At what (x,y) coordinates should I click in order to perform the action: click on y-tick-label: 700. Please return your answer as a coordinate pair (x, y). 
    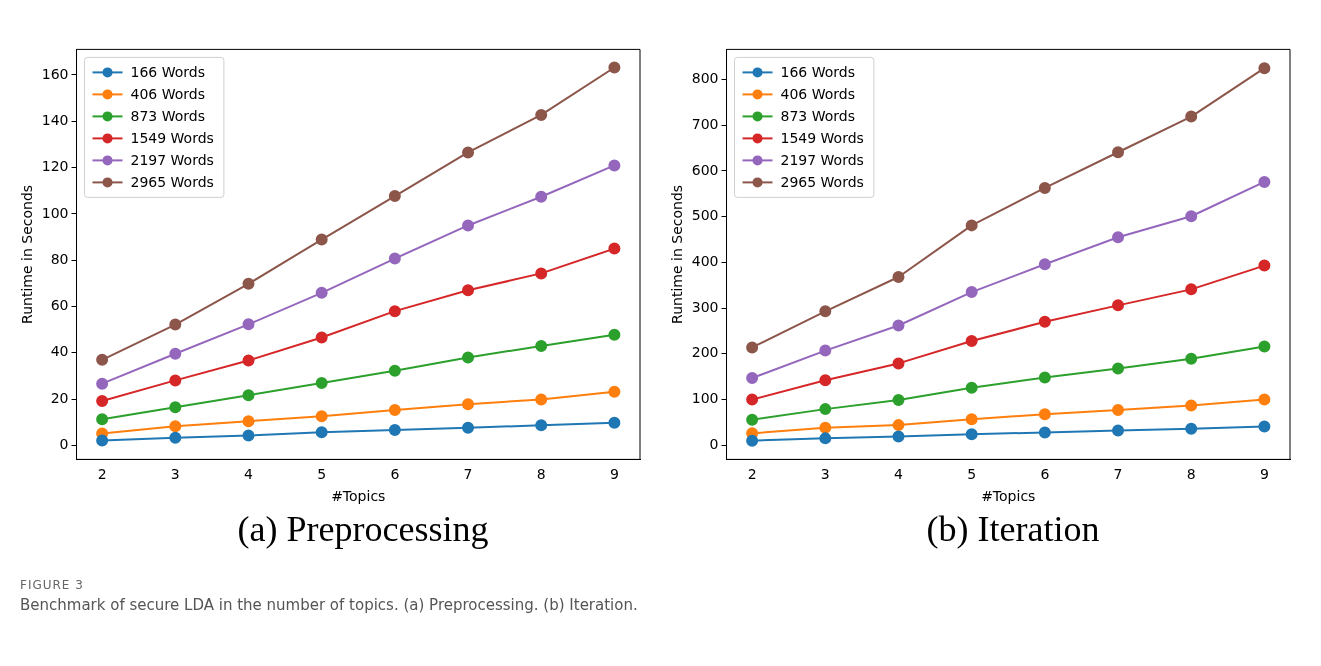
    Looking at the image, I should click on (705, 123).